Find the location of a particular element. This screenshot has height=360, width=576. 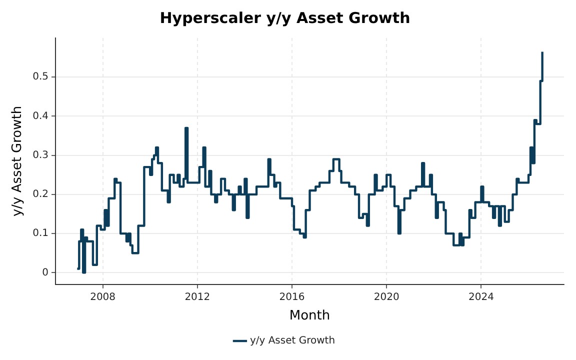

y-tick-label: 0.3 is located at coordinates (40, 155).